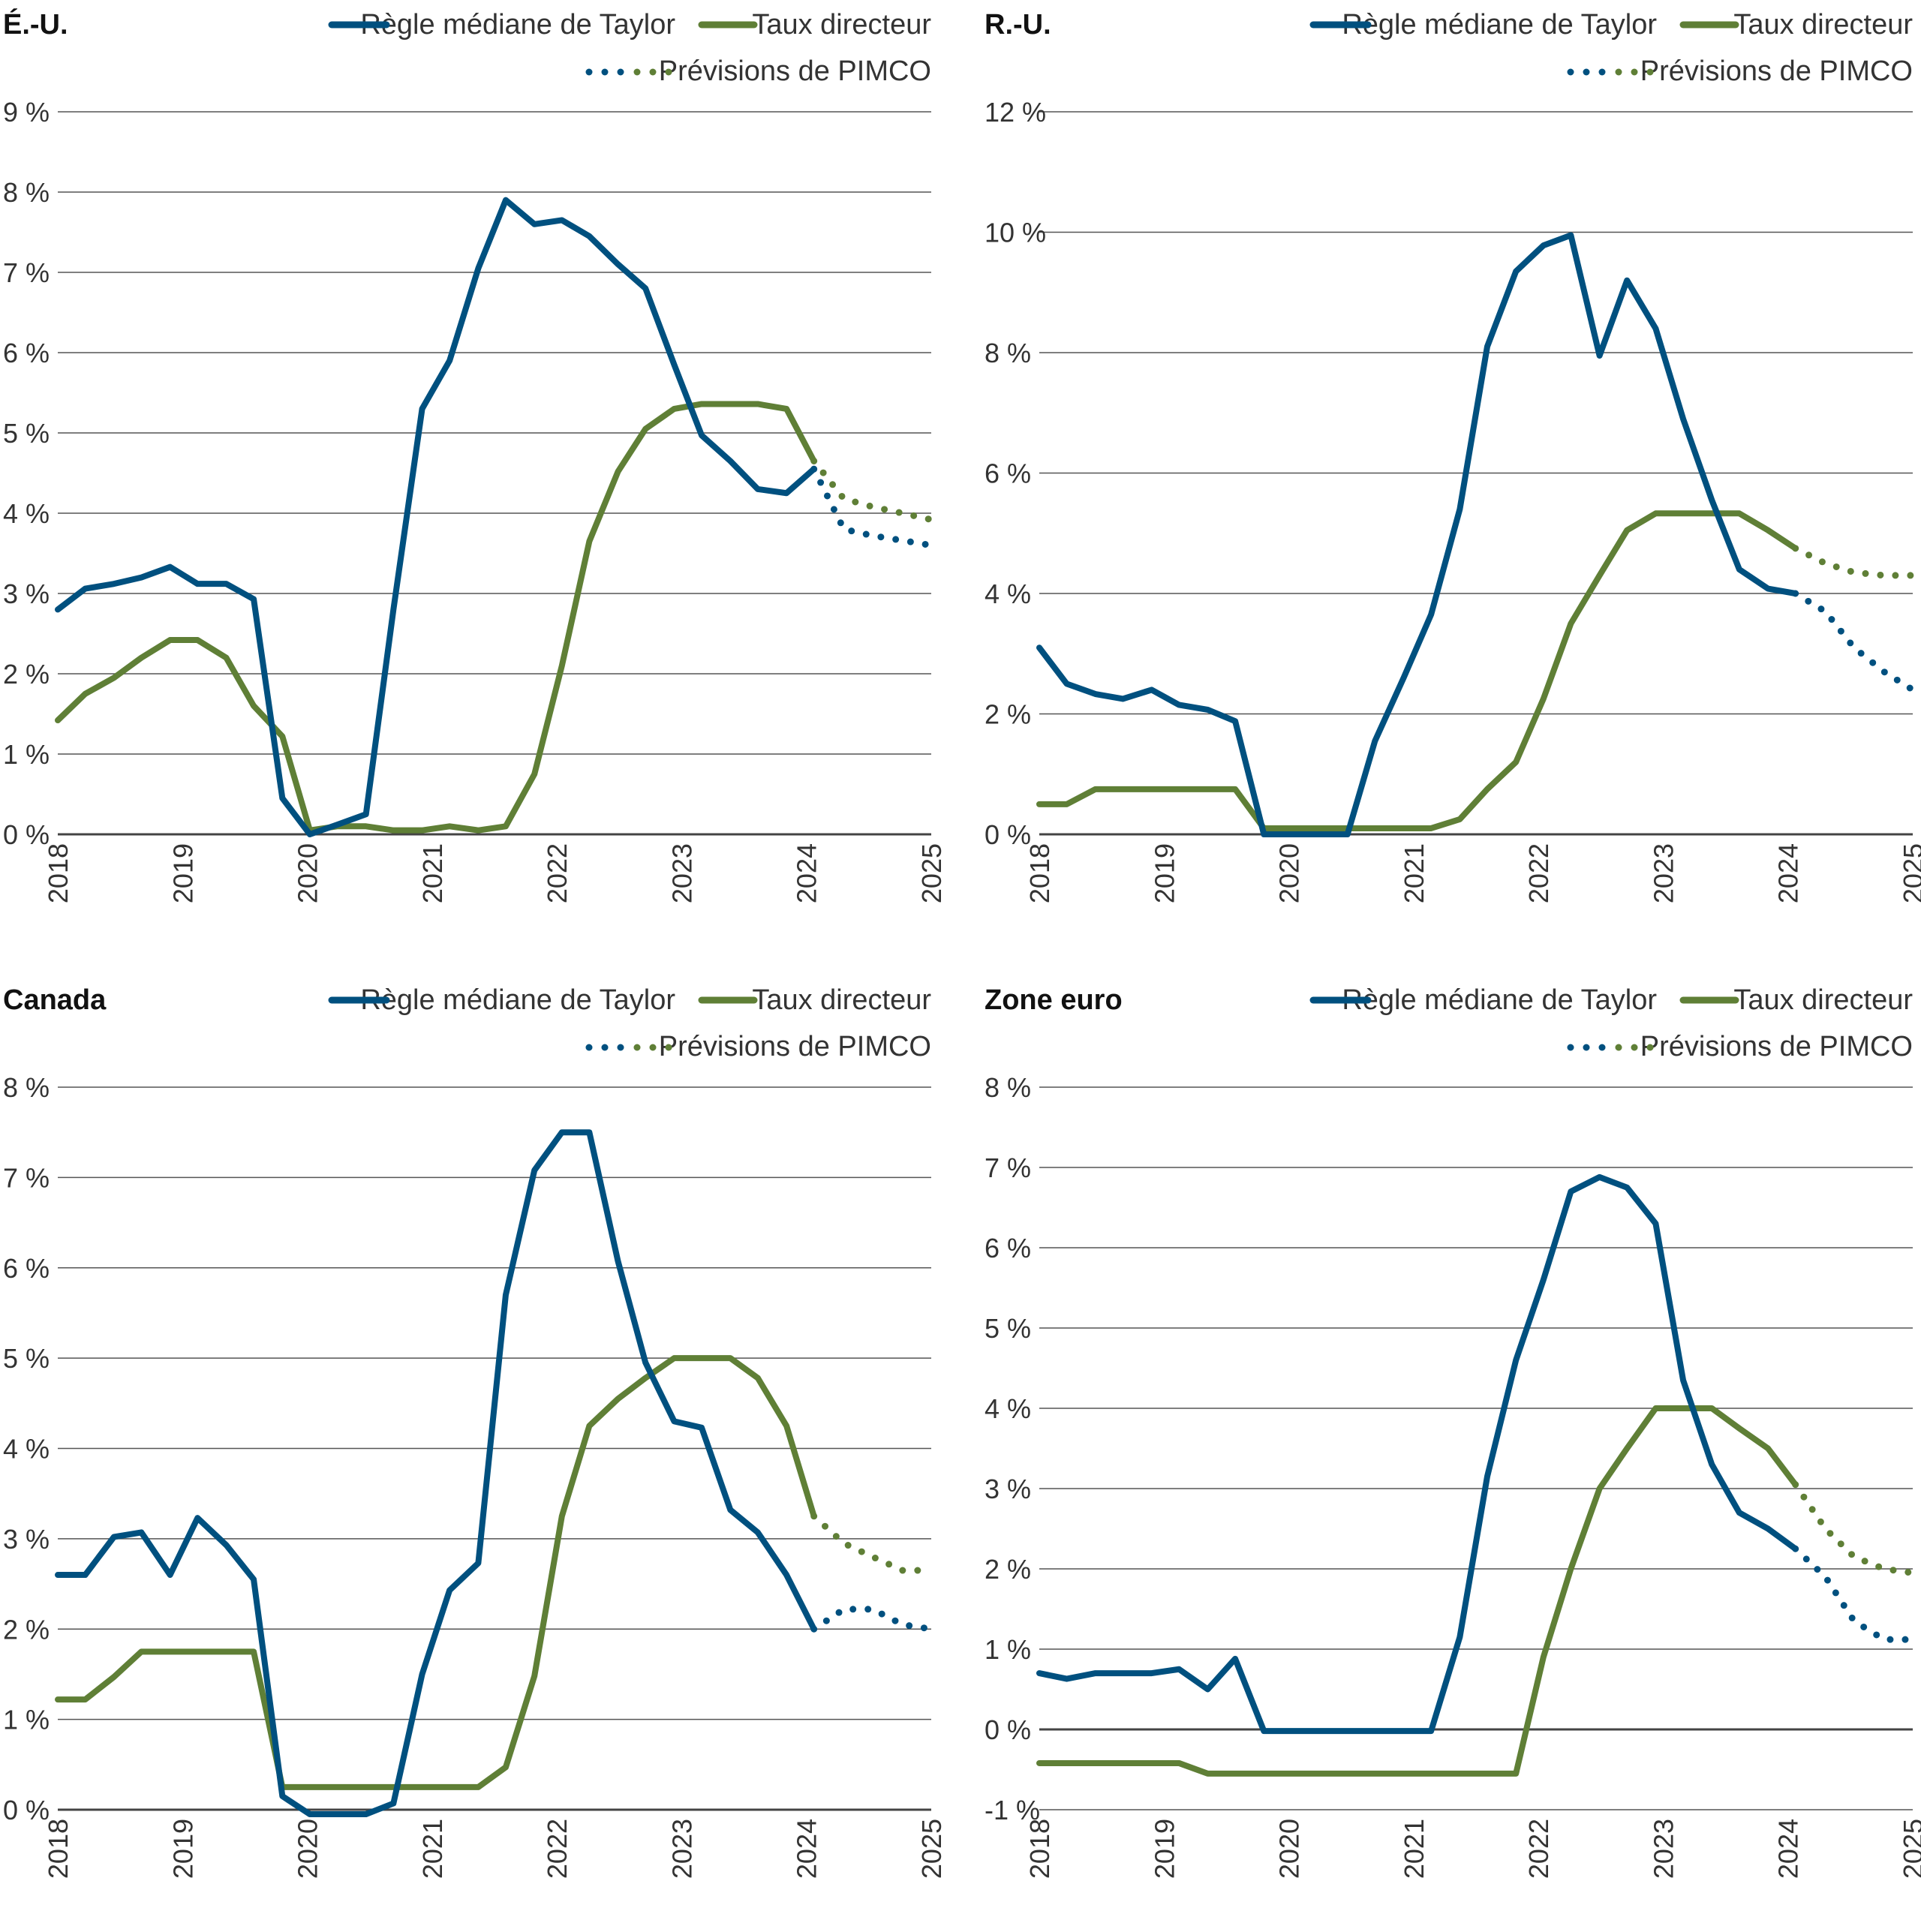 The image size is (1921, 1932). What do you see at coordinates (1015, 113) in the screenshot?
I see `y-tick-label: 12 %` at bounding box center [1015, 113].